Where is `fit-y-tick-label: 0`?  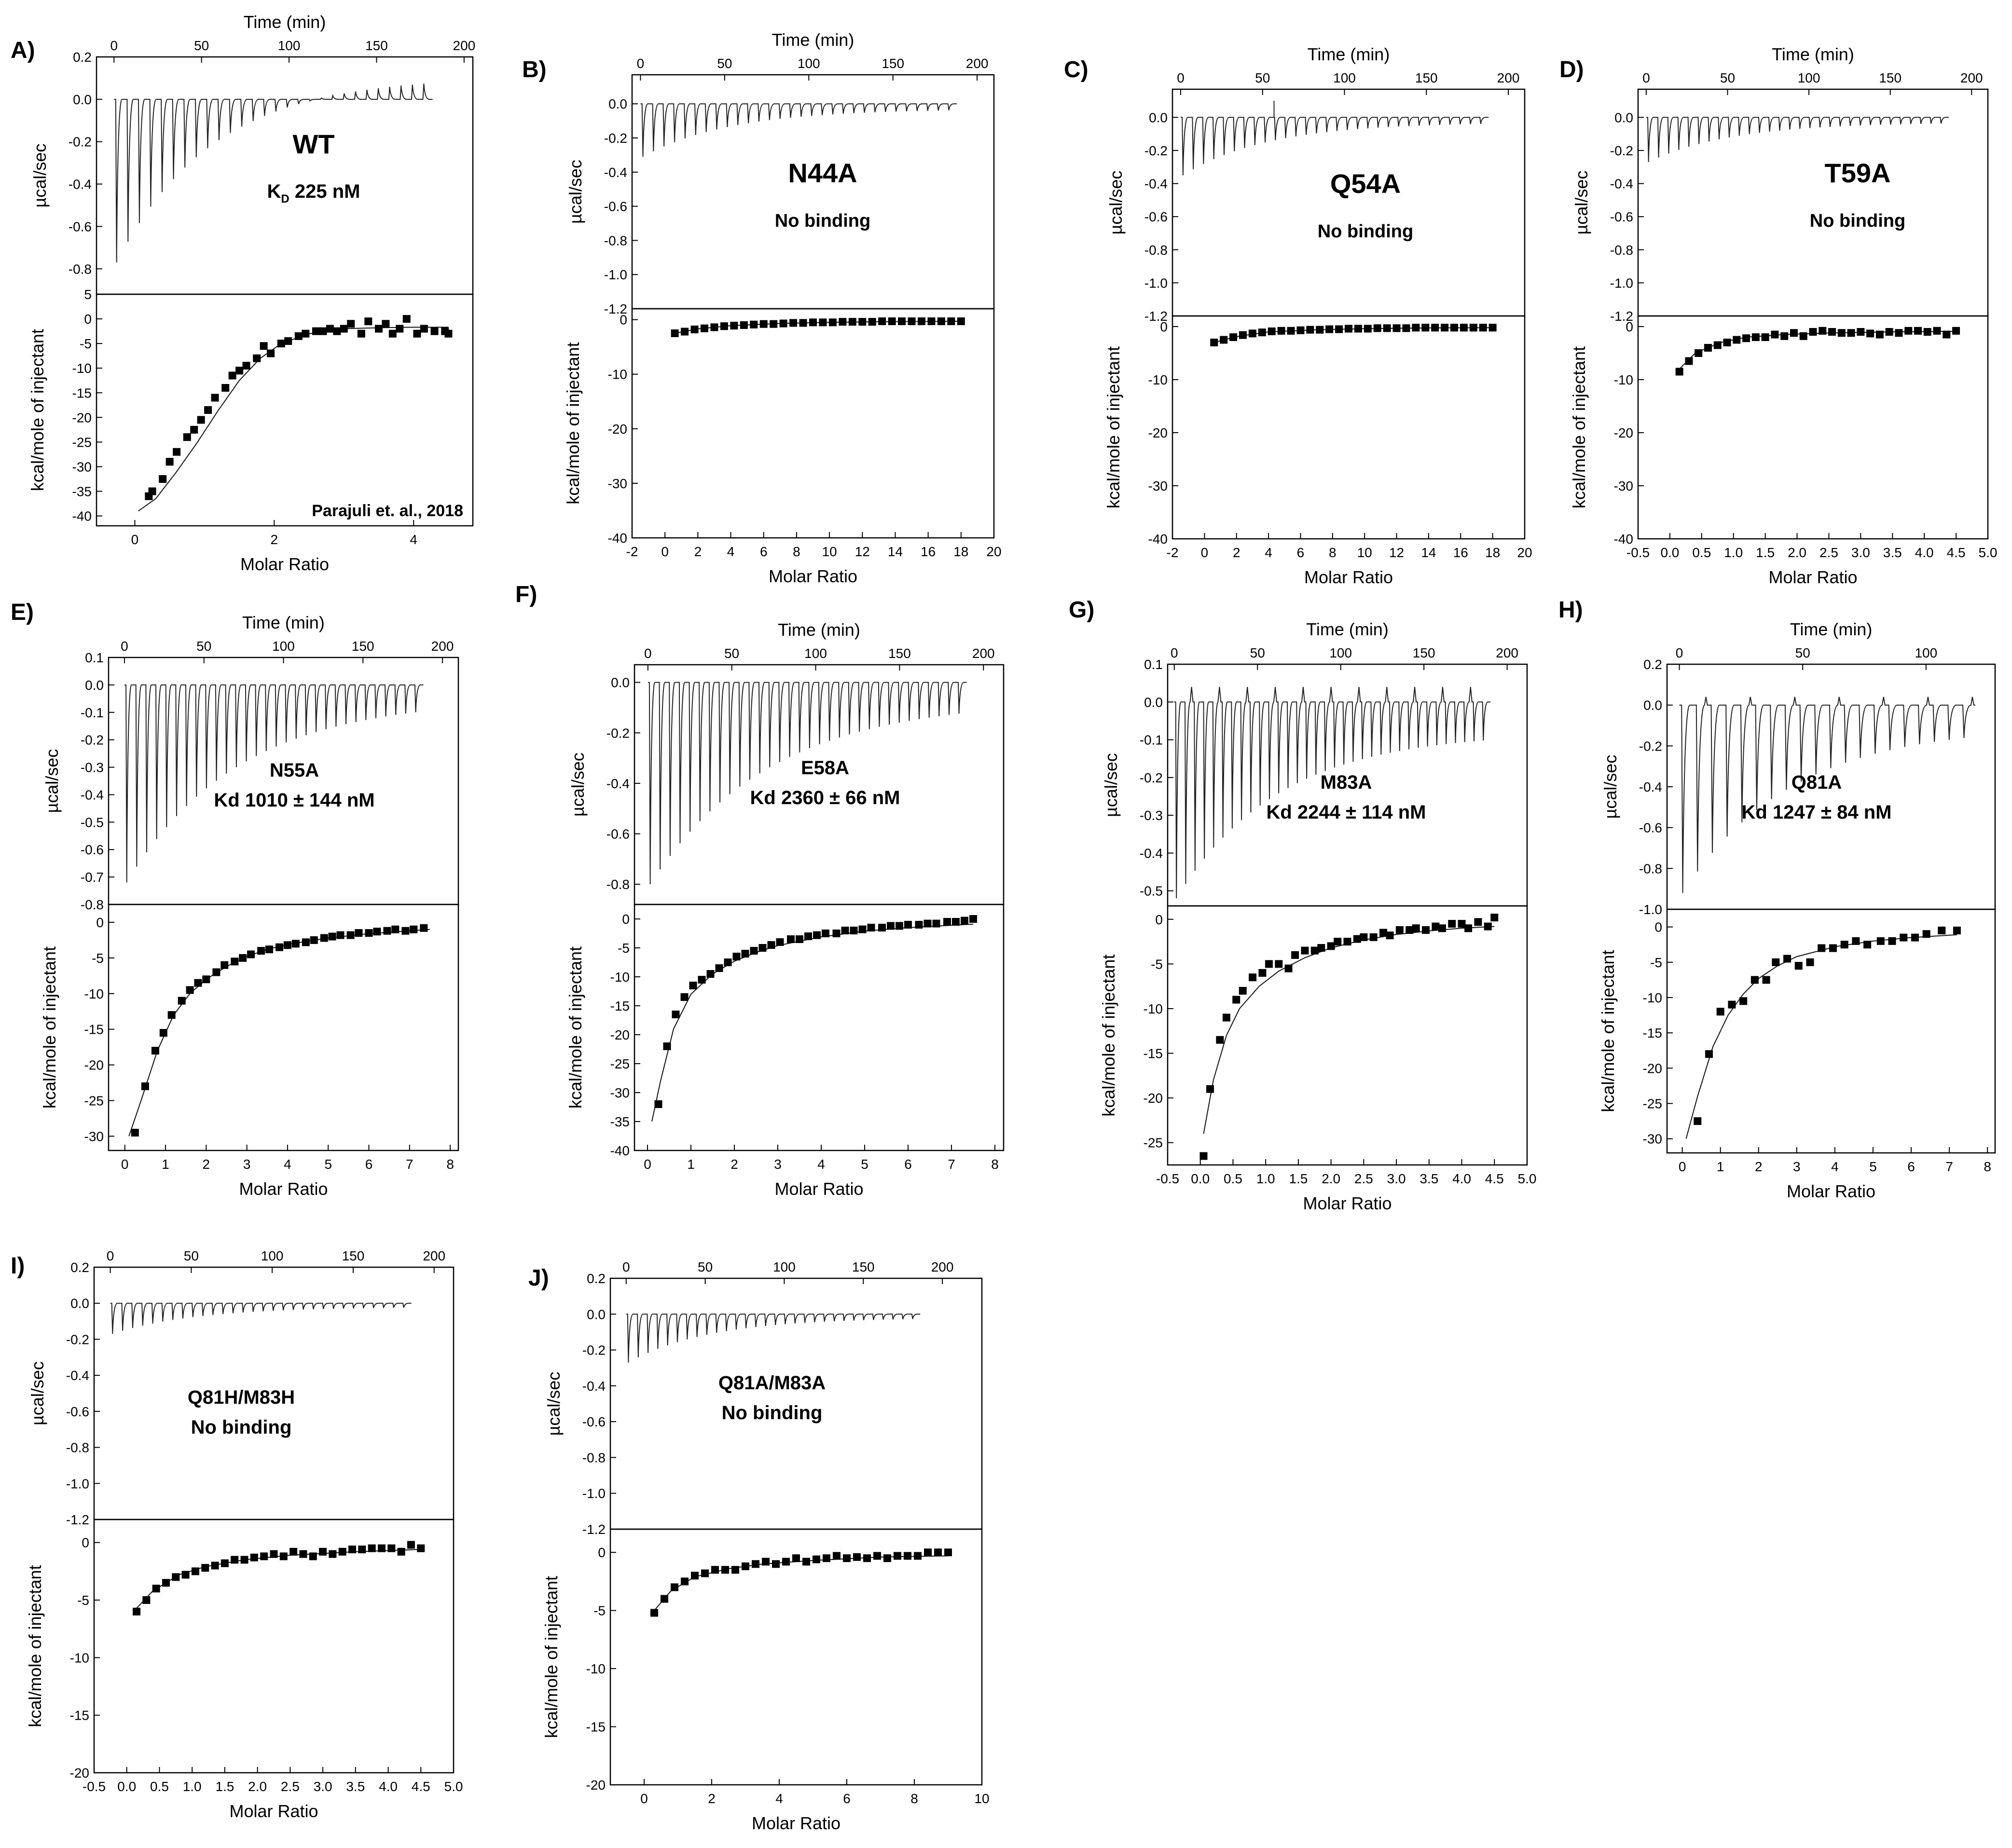 fit-y-tick-label: 0 is located at coordinates (623, 320).